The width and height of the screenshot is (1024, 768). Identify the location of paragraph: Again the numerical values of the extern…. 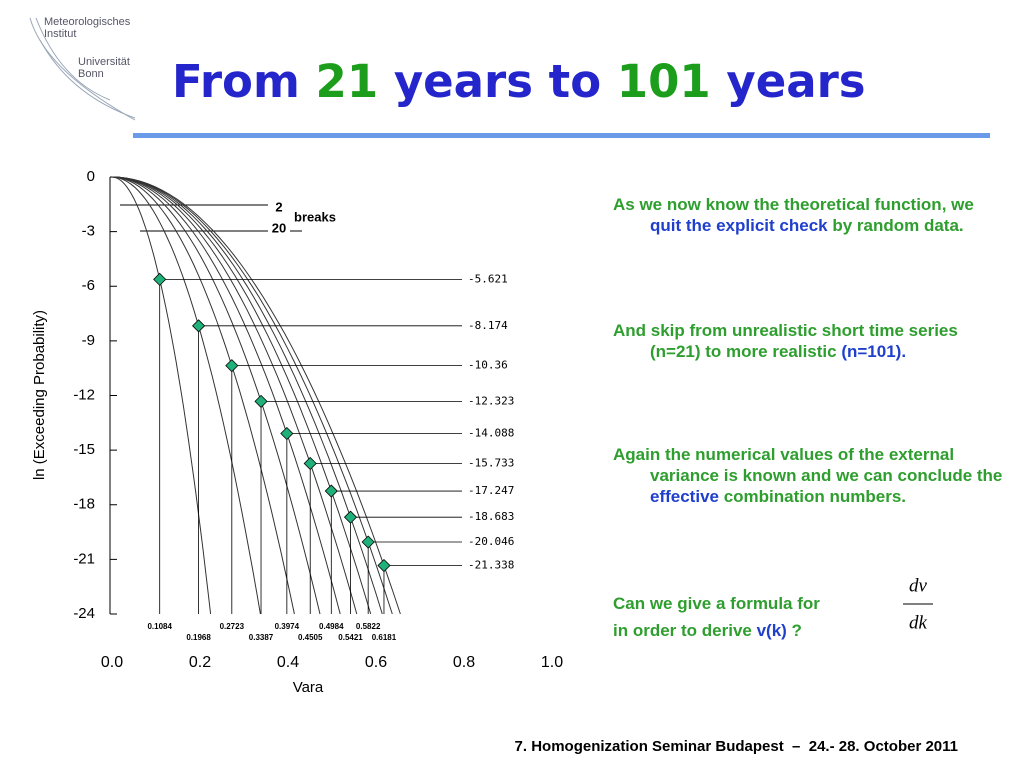
(808, 475).